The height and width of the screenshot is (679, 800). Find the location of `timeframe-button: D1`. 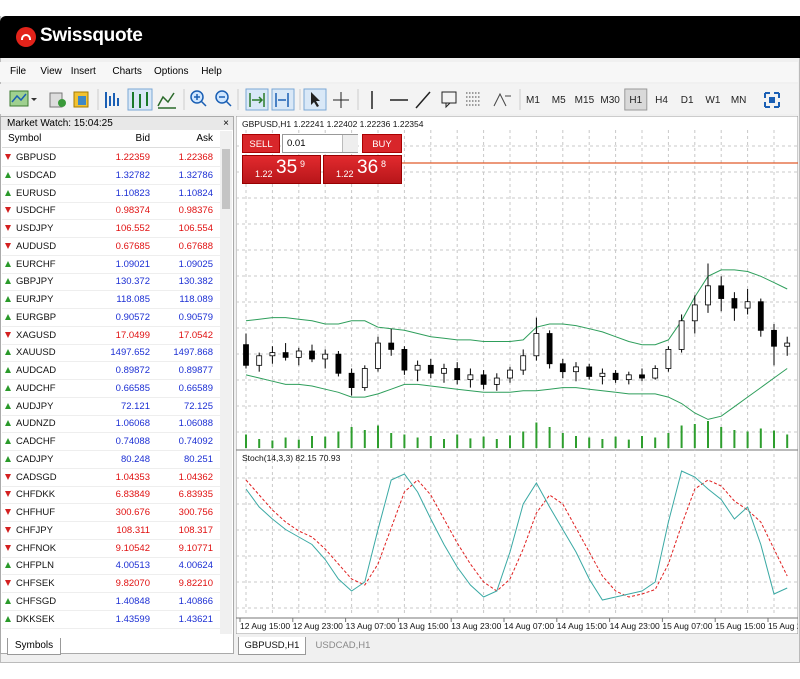

timeframe-button: D1 is located at coordinates (687, 100).